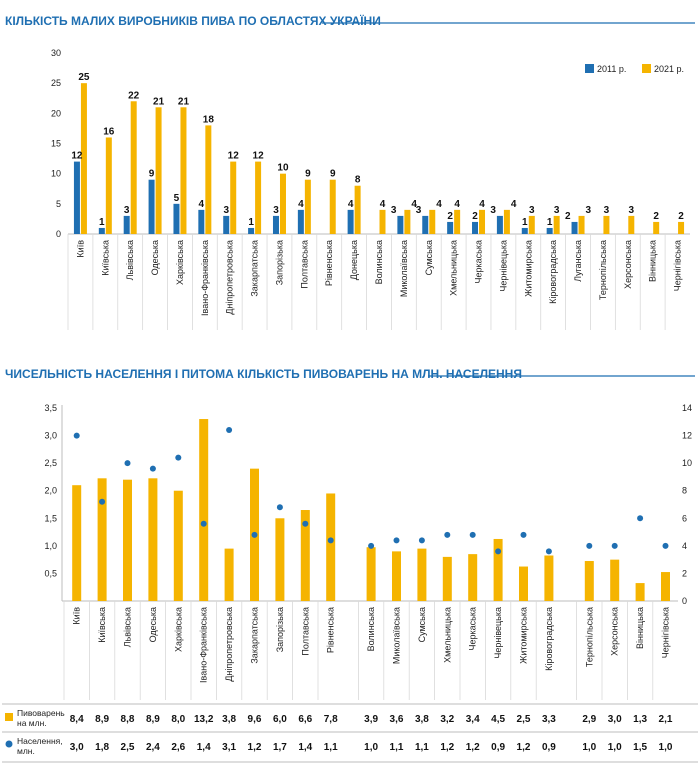  Describe the element at coordinates (280, 629) in the screenshot. I see `category-label: Запорізька` at that location.